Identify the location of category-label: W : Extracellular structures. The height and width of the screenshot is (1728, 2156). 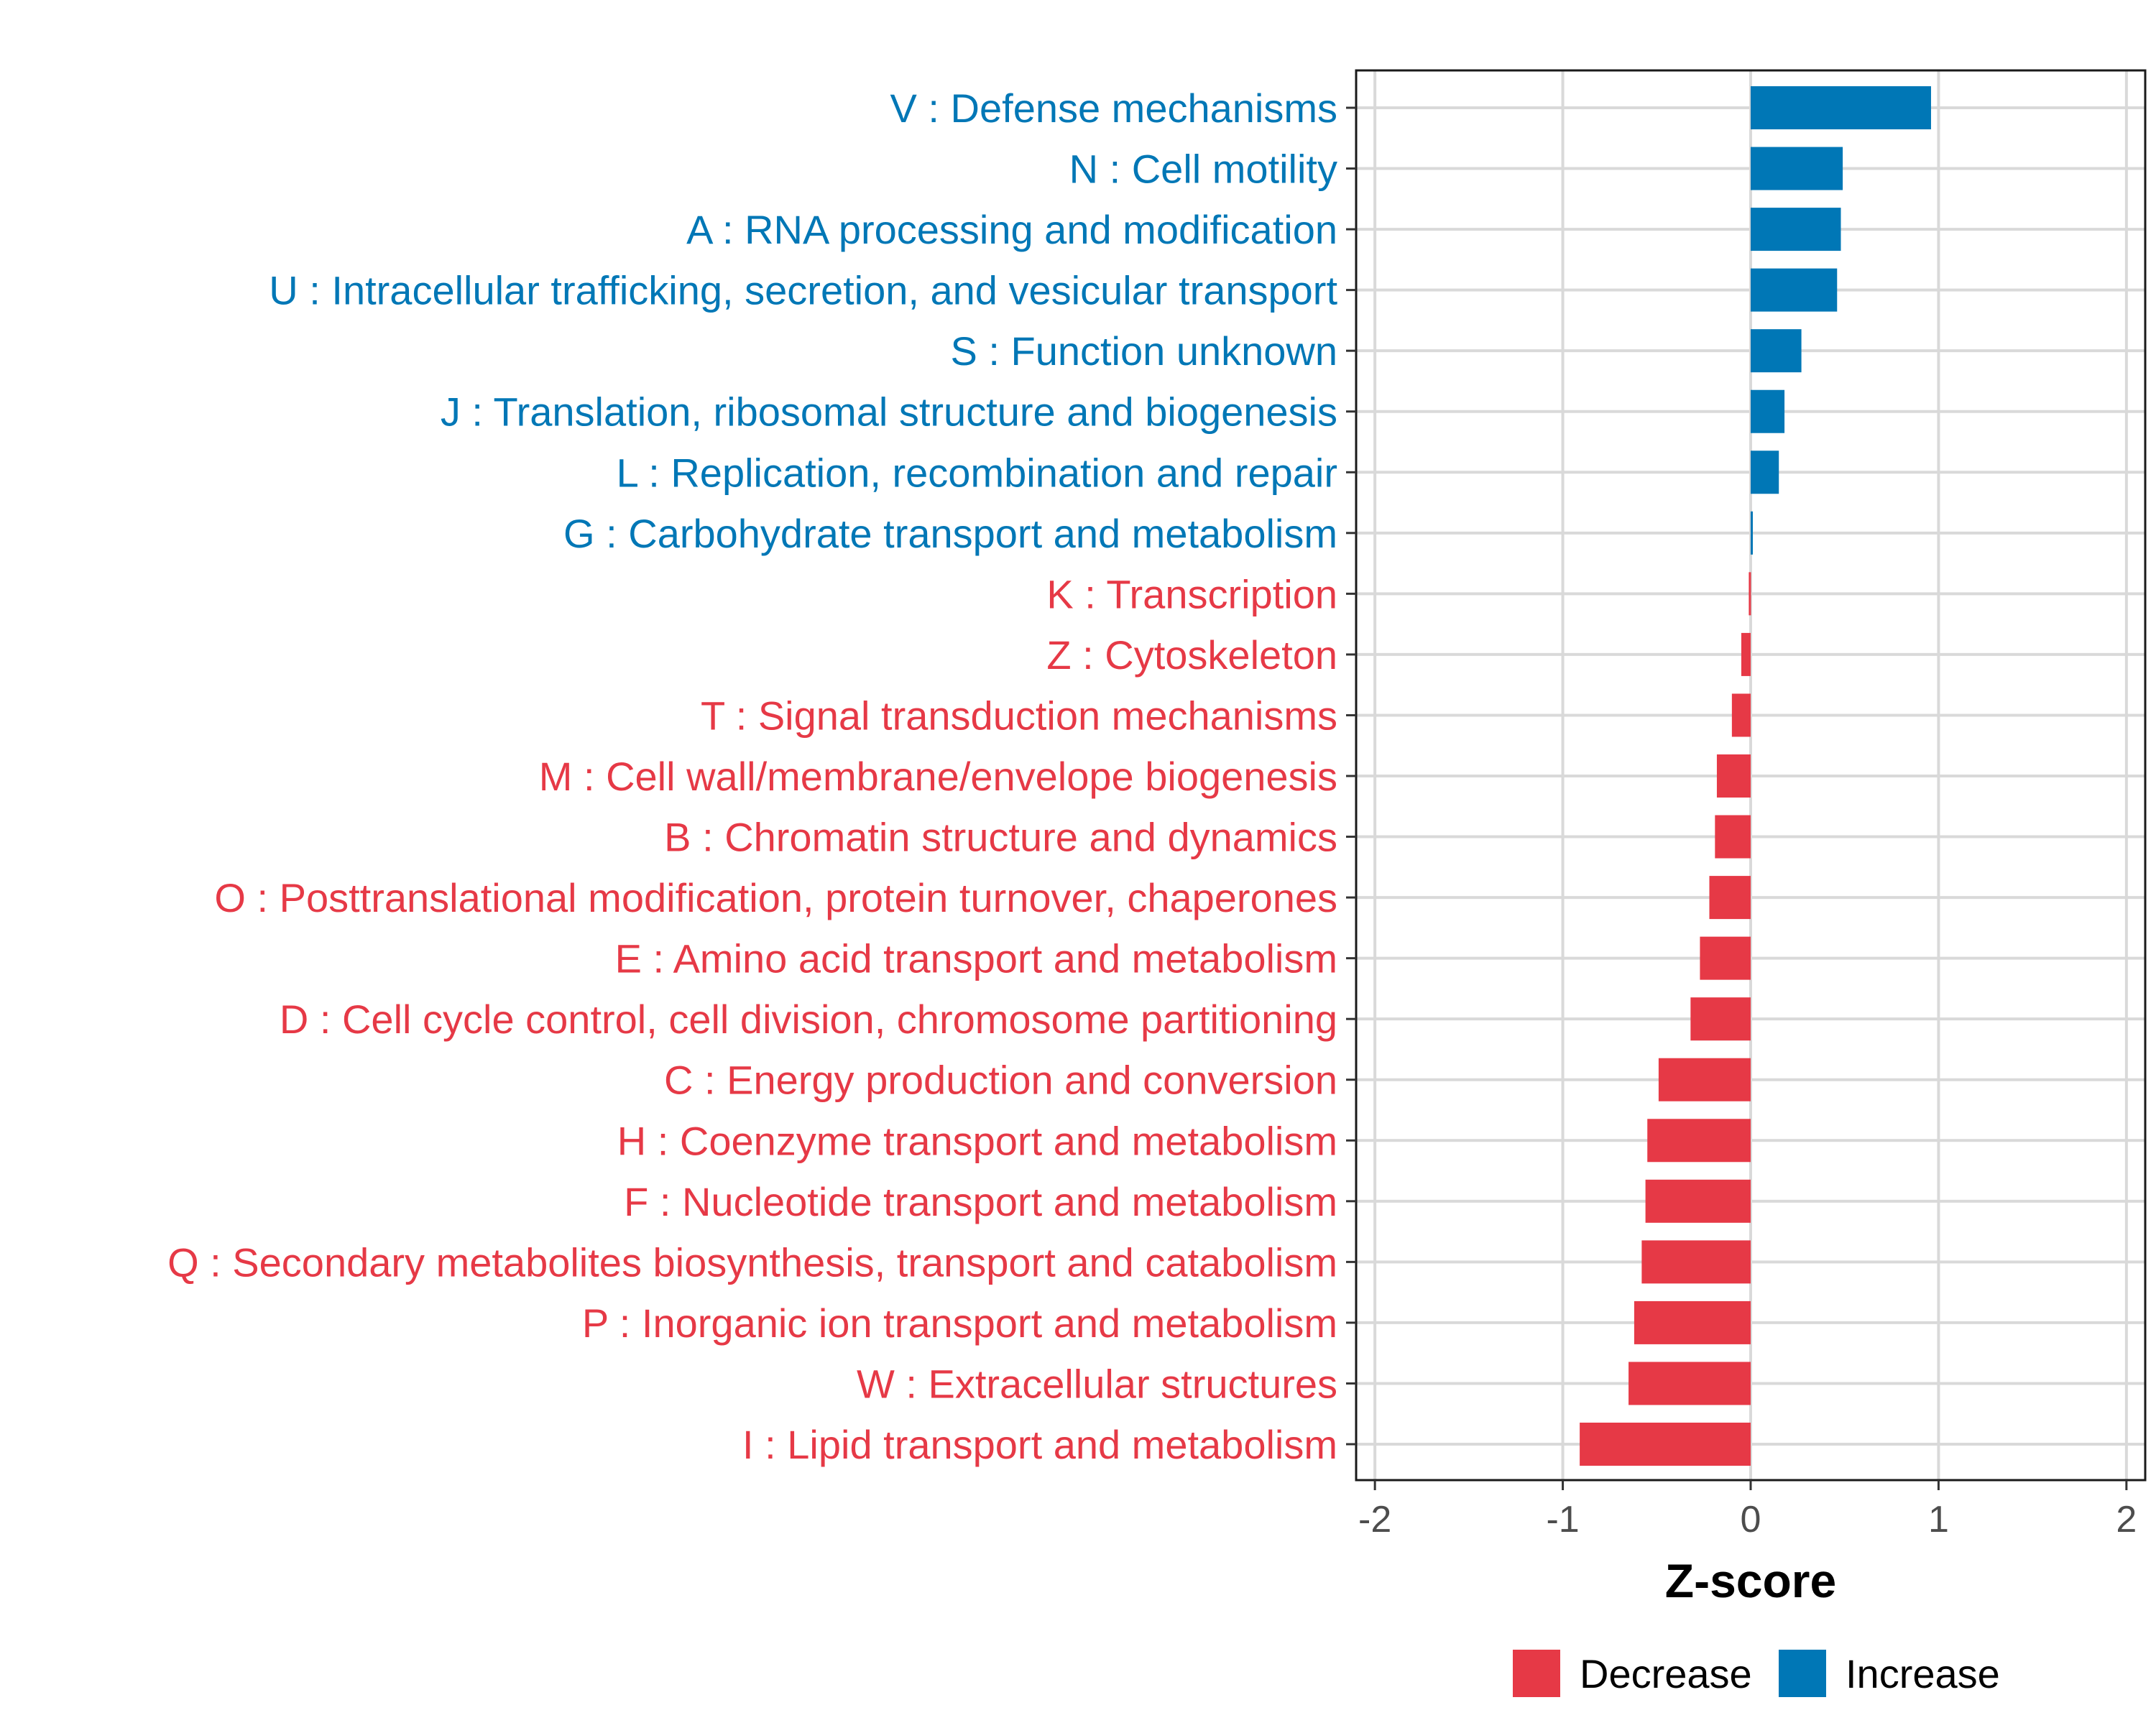
(1097, 1384).